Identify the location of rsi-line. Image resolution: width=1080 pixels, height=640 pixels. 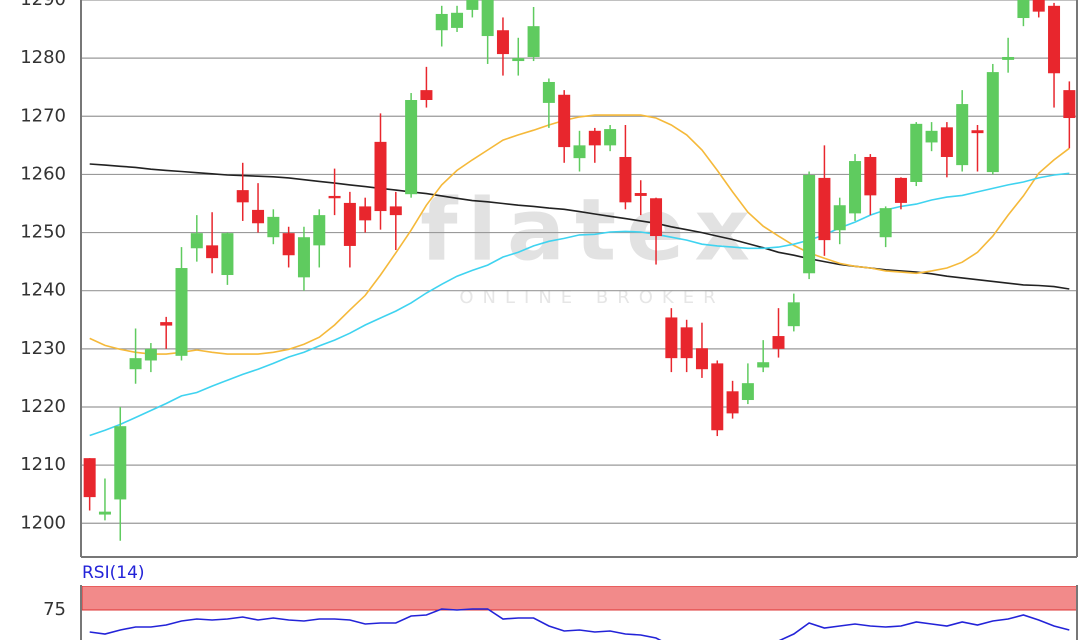
(579, 624).